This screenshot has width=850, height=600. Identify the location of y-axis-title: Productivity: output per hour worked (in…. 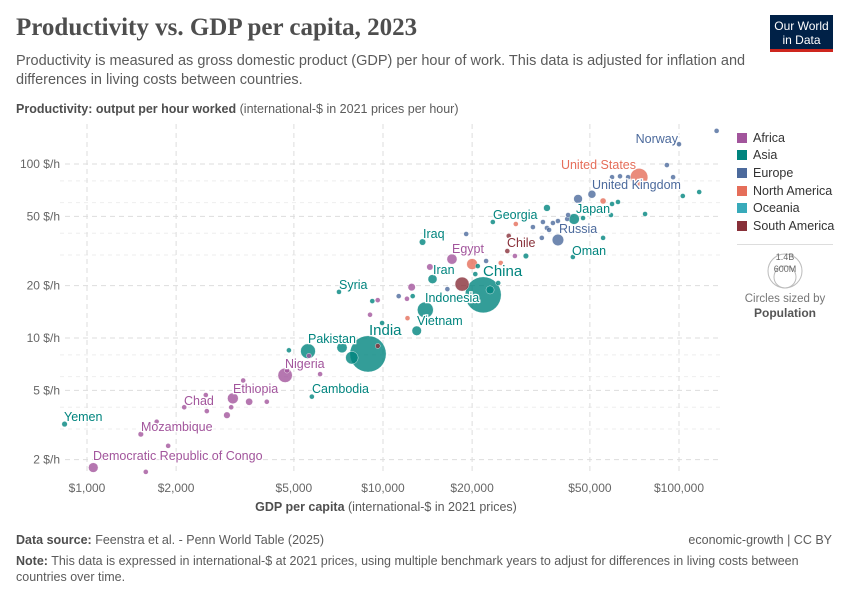
(237, 109).